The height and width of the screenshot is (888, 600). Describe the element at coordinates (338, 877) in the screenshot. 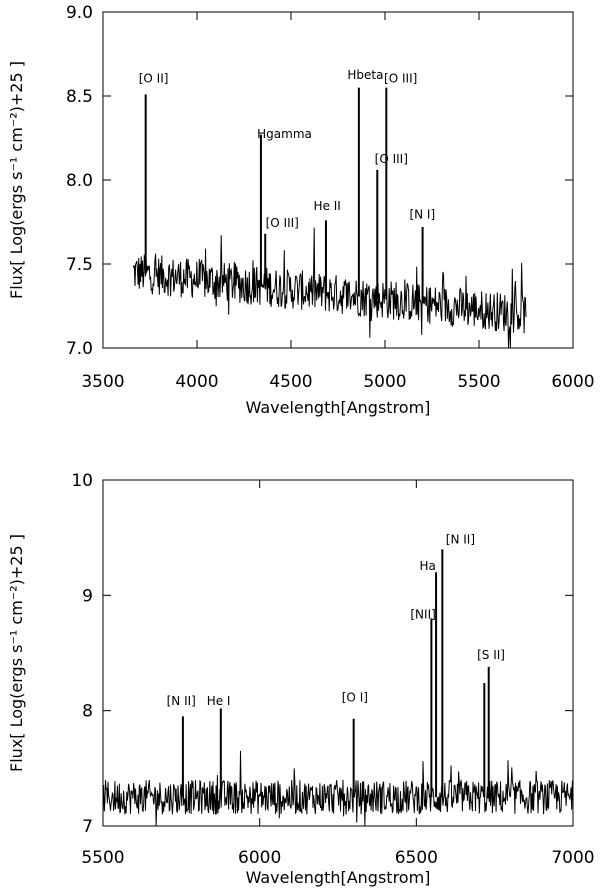

I see `bottom-x-axis-label: Wavelength[Angstrom]` at that location.